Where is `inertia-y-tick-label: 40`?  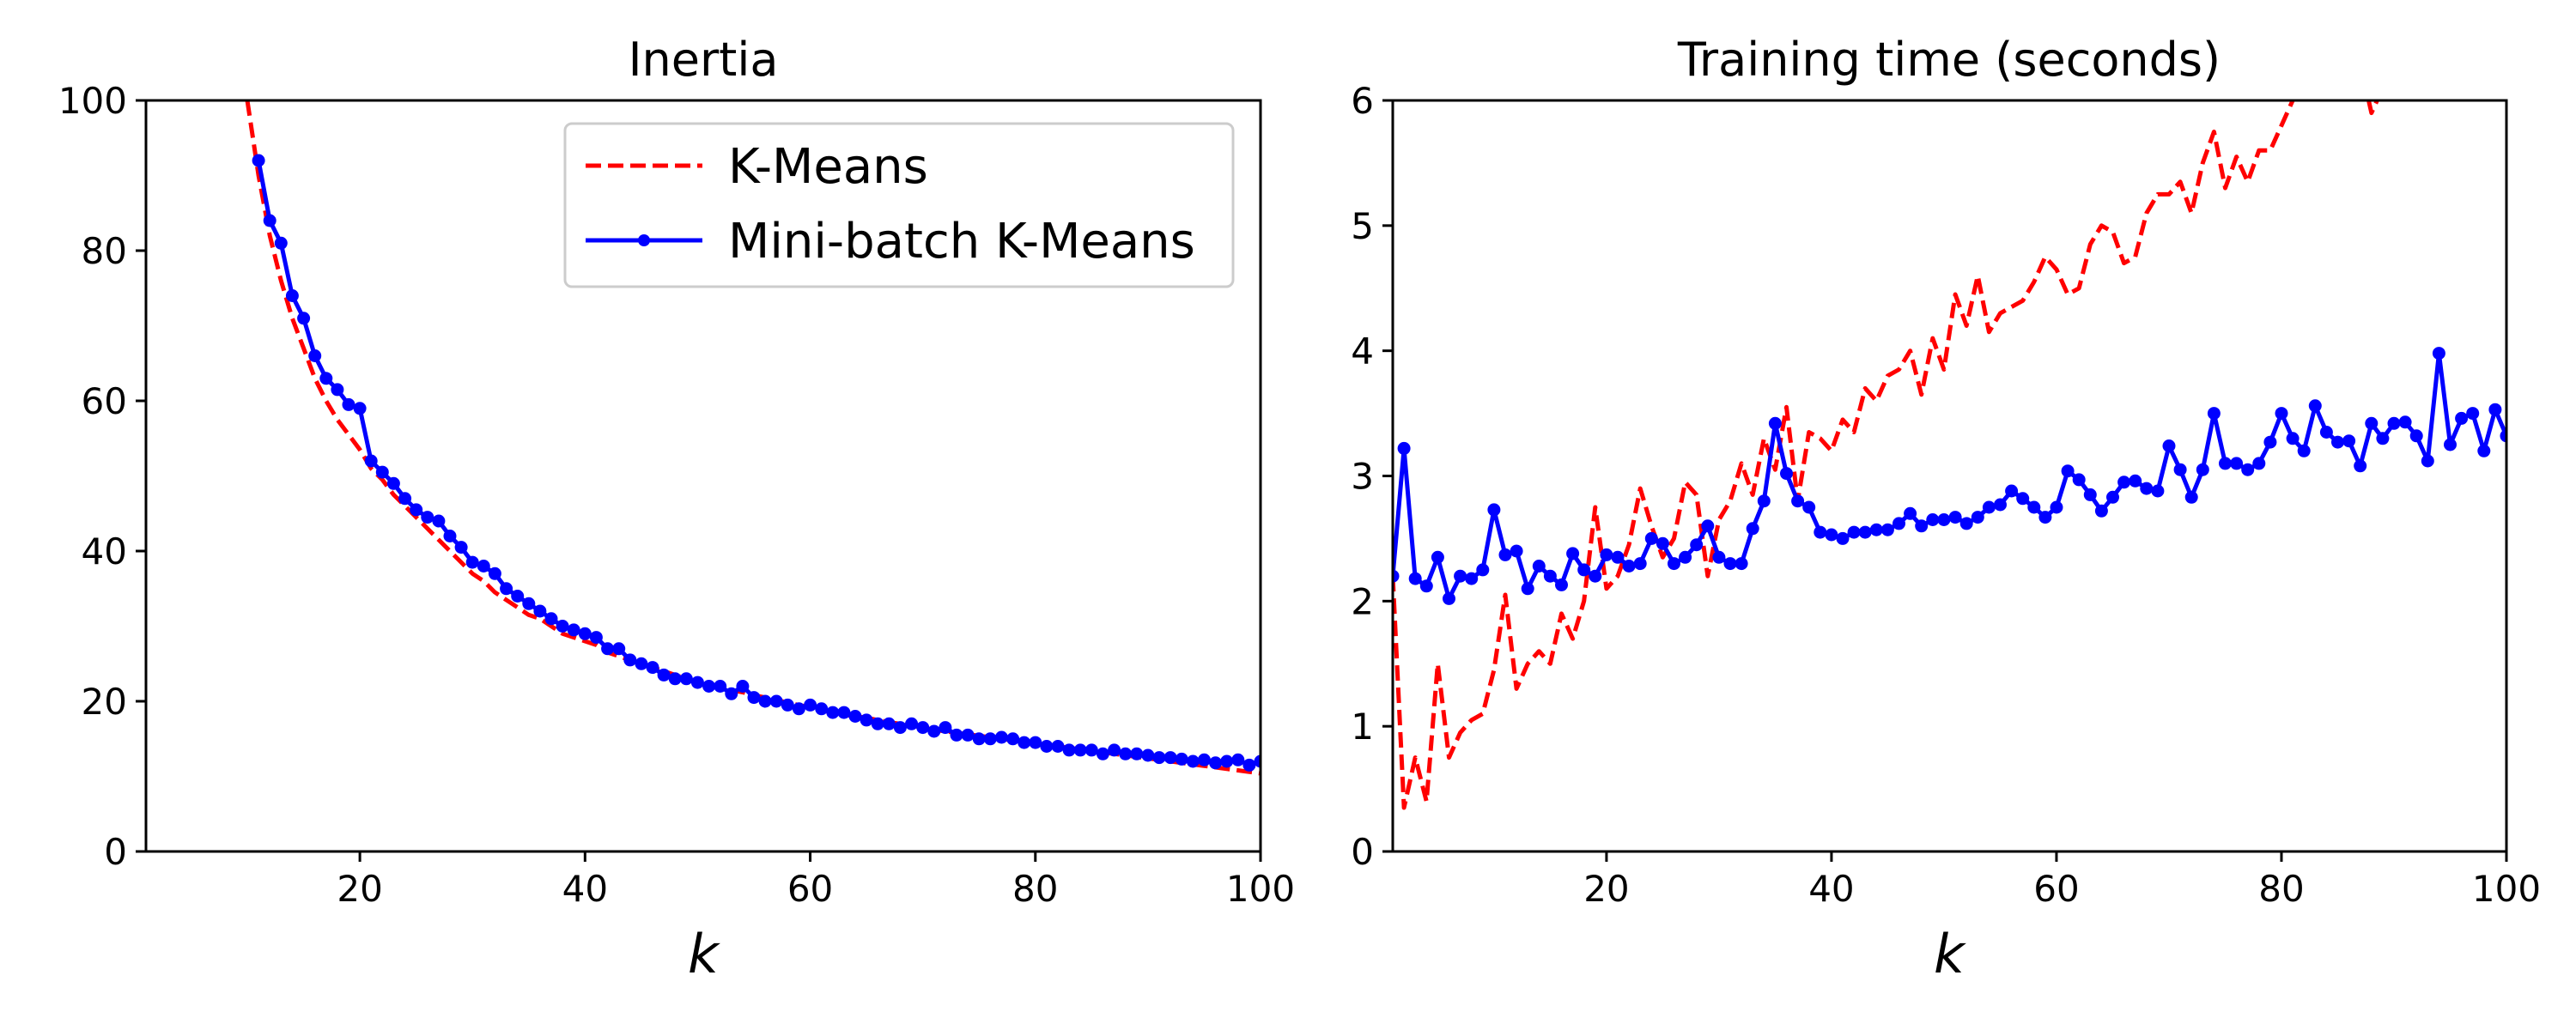 inertia-y-tick-label: 40 is located at coordinates (104, 551).